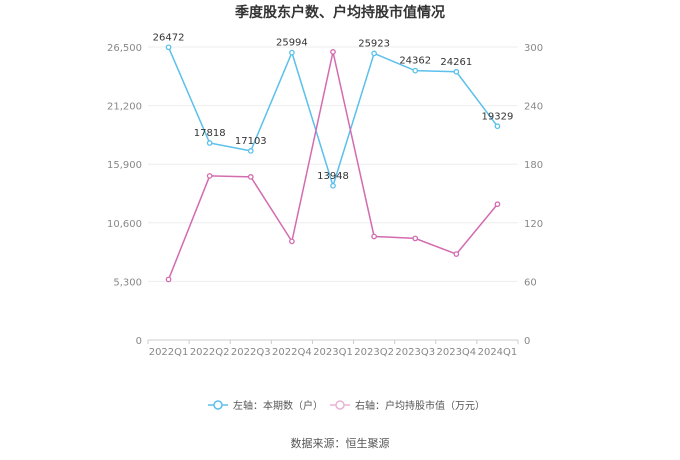 The width and height of the screenshot is (680, 460). I want to click on right-tick-label: 60, so click(530, 282).